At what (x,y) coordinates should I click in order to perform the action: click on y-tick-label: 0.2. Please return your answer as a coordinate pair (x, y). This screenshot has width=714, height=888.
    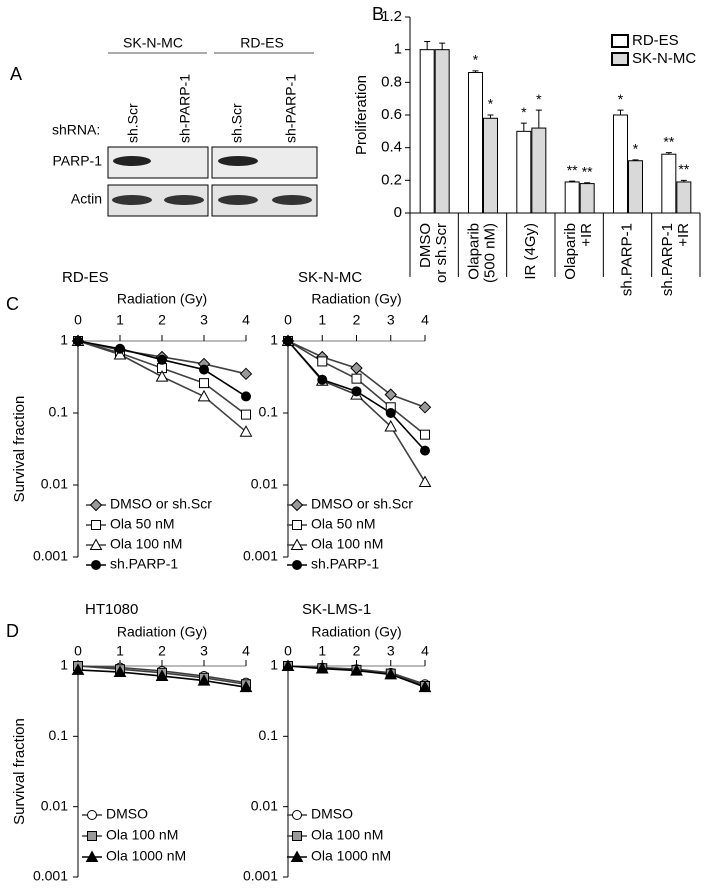
    Looking at the image, I should click on (391, 179).